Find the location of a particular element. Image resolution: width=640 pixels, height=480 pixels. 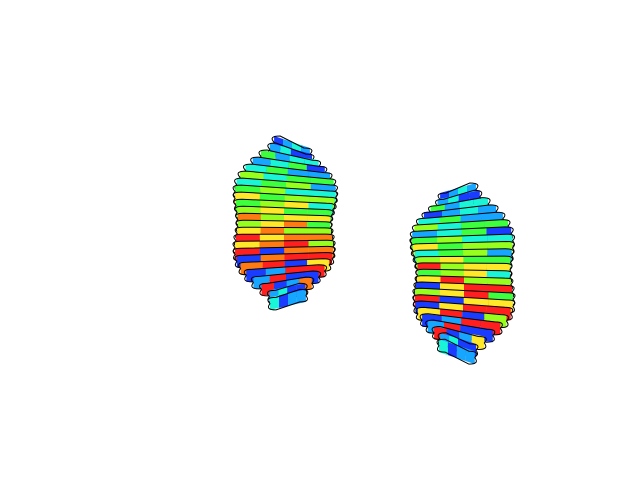

right-sliced-blob is located at coordinates (462, 273).